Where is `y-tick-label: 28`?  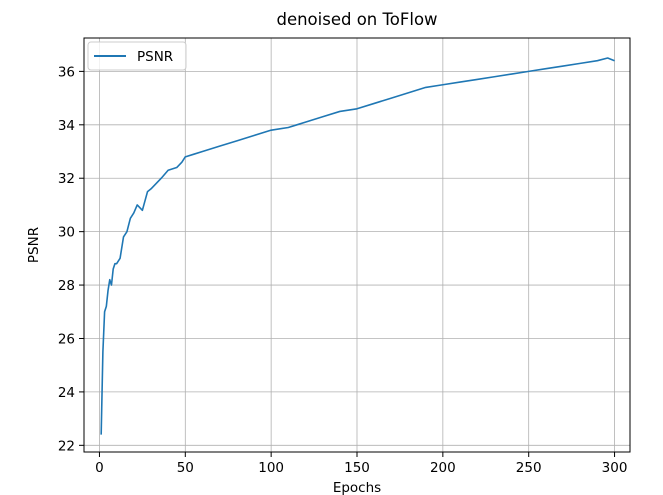 y-tick-label: 28 is located at coordinates (66, 286).